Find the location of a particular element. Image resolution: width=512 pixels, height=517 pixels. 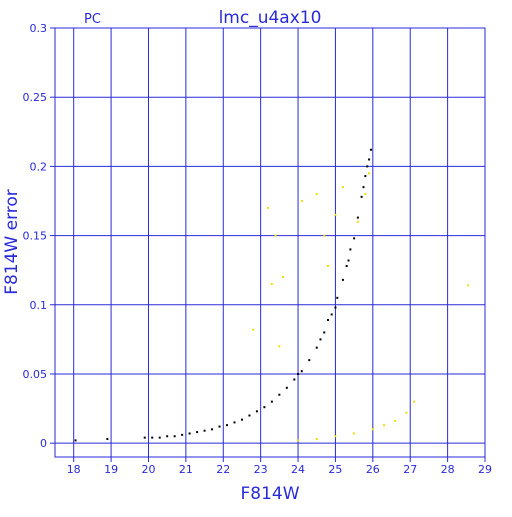

x-tick-label: 28 is located at coordinates (448, 469).